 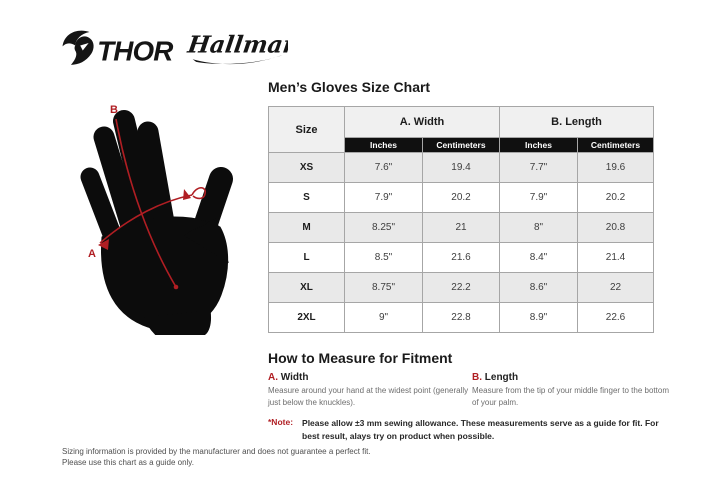 I want to click on size-label: 2XL, so click(x=306, y=317).